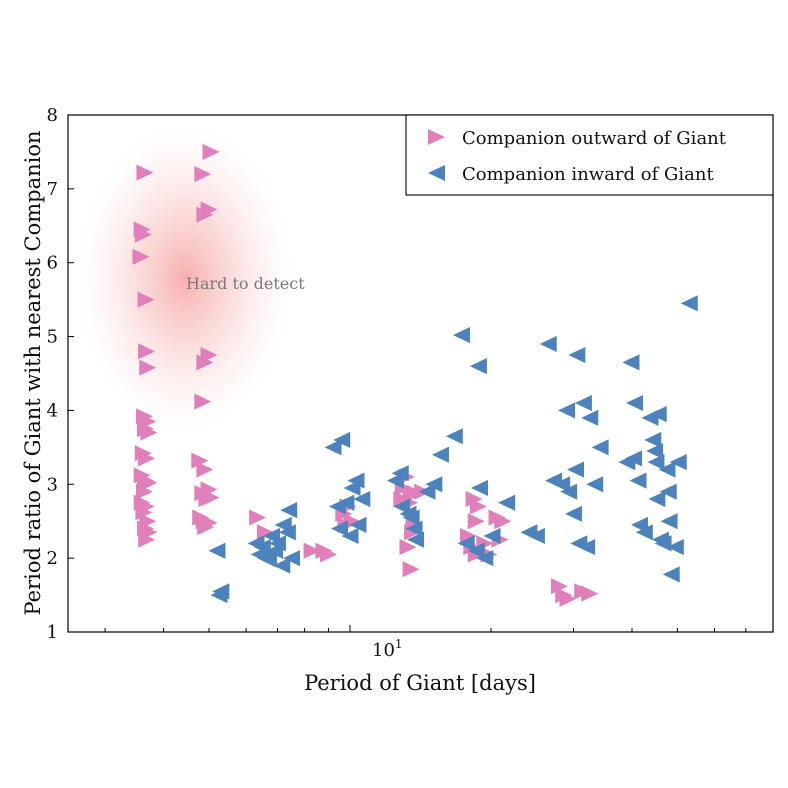  I want to click on y-tick-label: 4, so click(52, 410).